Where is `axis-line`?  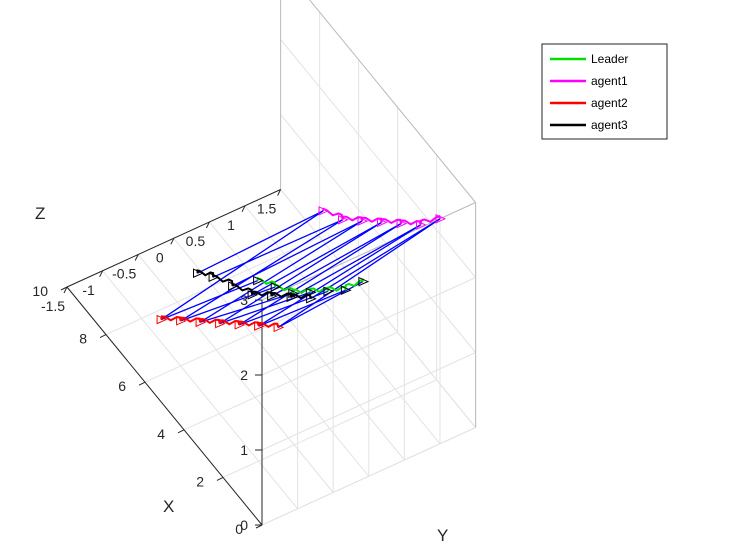 axis-line is located at coordinates (173, 238).